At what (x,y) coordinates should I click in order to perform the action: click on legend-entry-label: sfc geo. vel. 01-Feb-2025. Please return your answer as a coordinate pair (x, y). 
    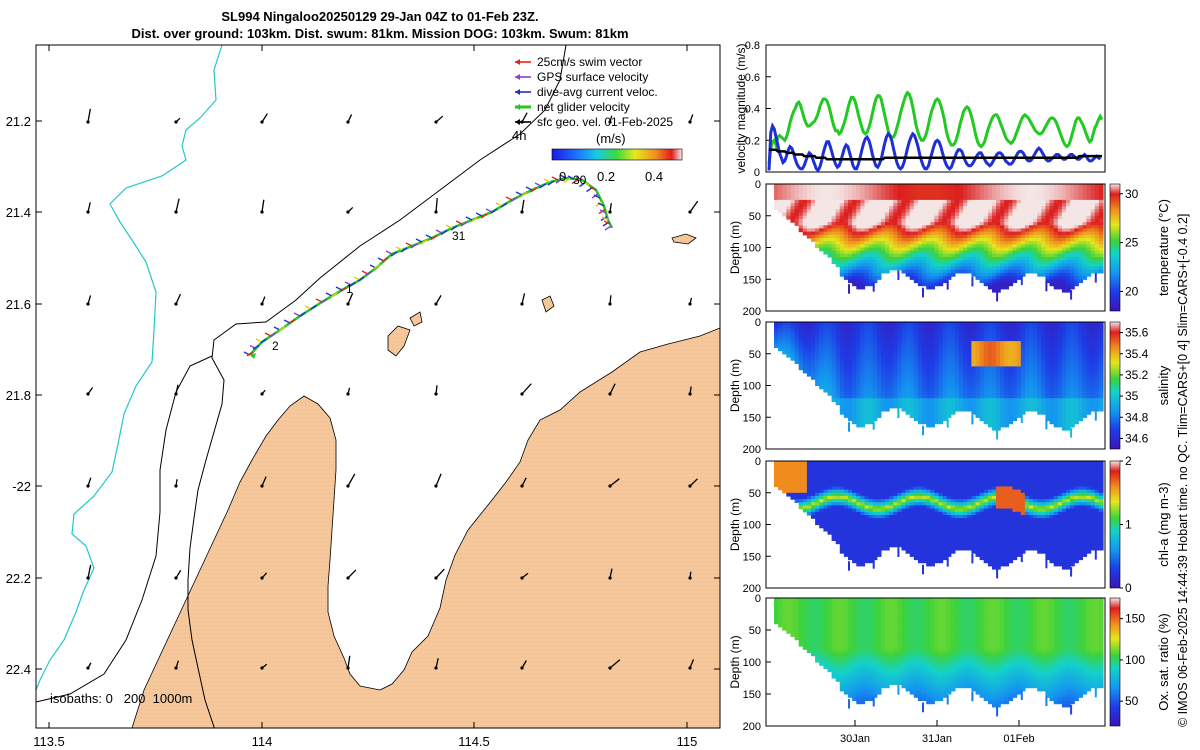
    Looking at the image, I should click on (605, 122).